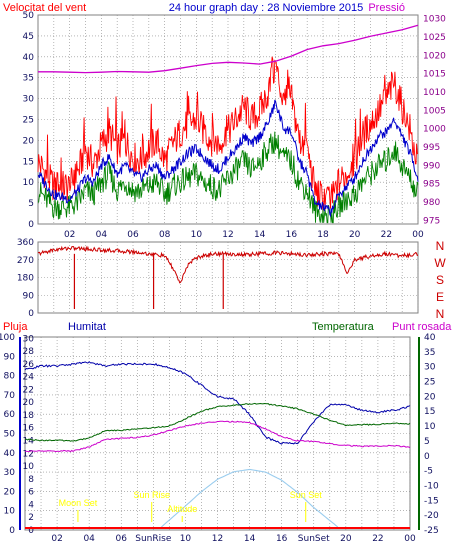 Image resolution: width=457 pixels, height=544 pixels. What do you see at coordinates (29, 16) in the screenshot?
I see `wind-y-tick: 50` at bounding box center [29, 16].